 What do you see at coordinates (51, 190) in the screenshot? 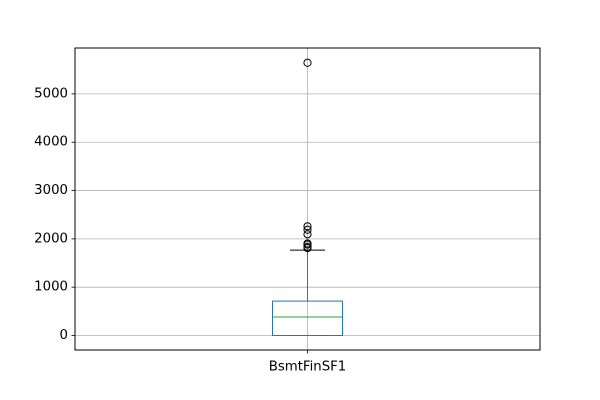
I see `y-tick-label: 3000` at bounding box center [51, 190].